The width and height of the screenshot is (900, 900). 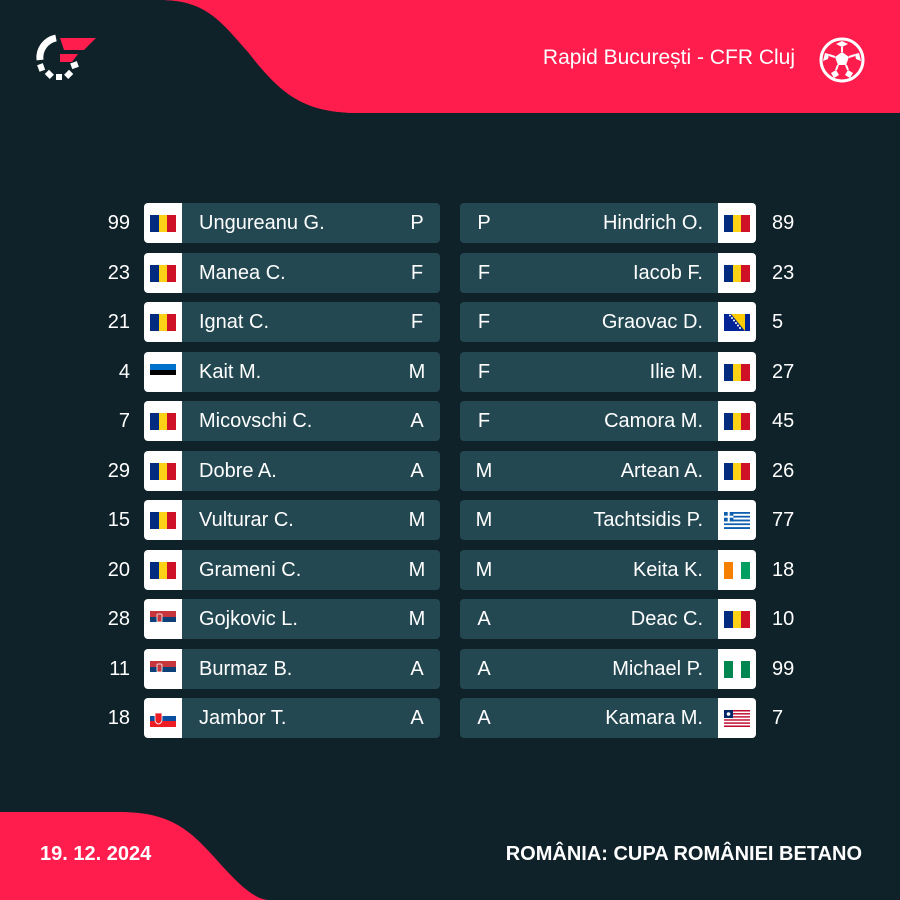 I want to click on away-player-card: A Kamara M., so click(x=608, y=718).